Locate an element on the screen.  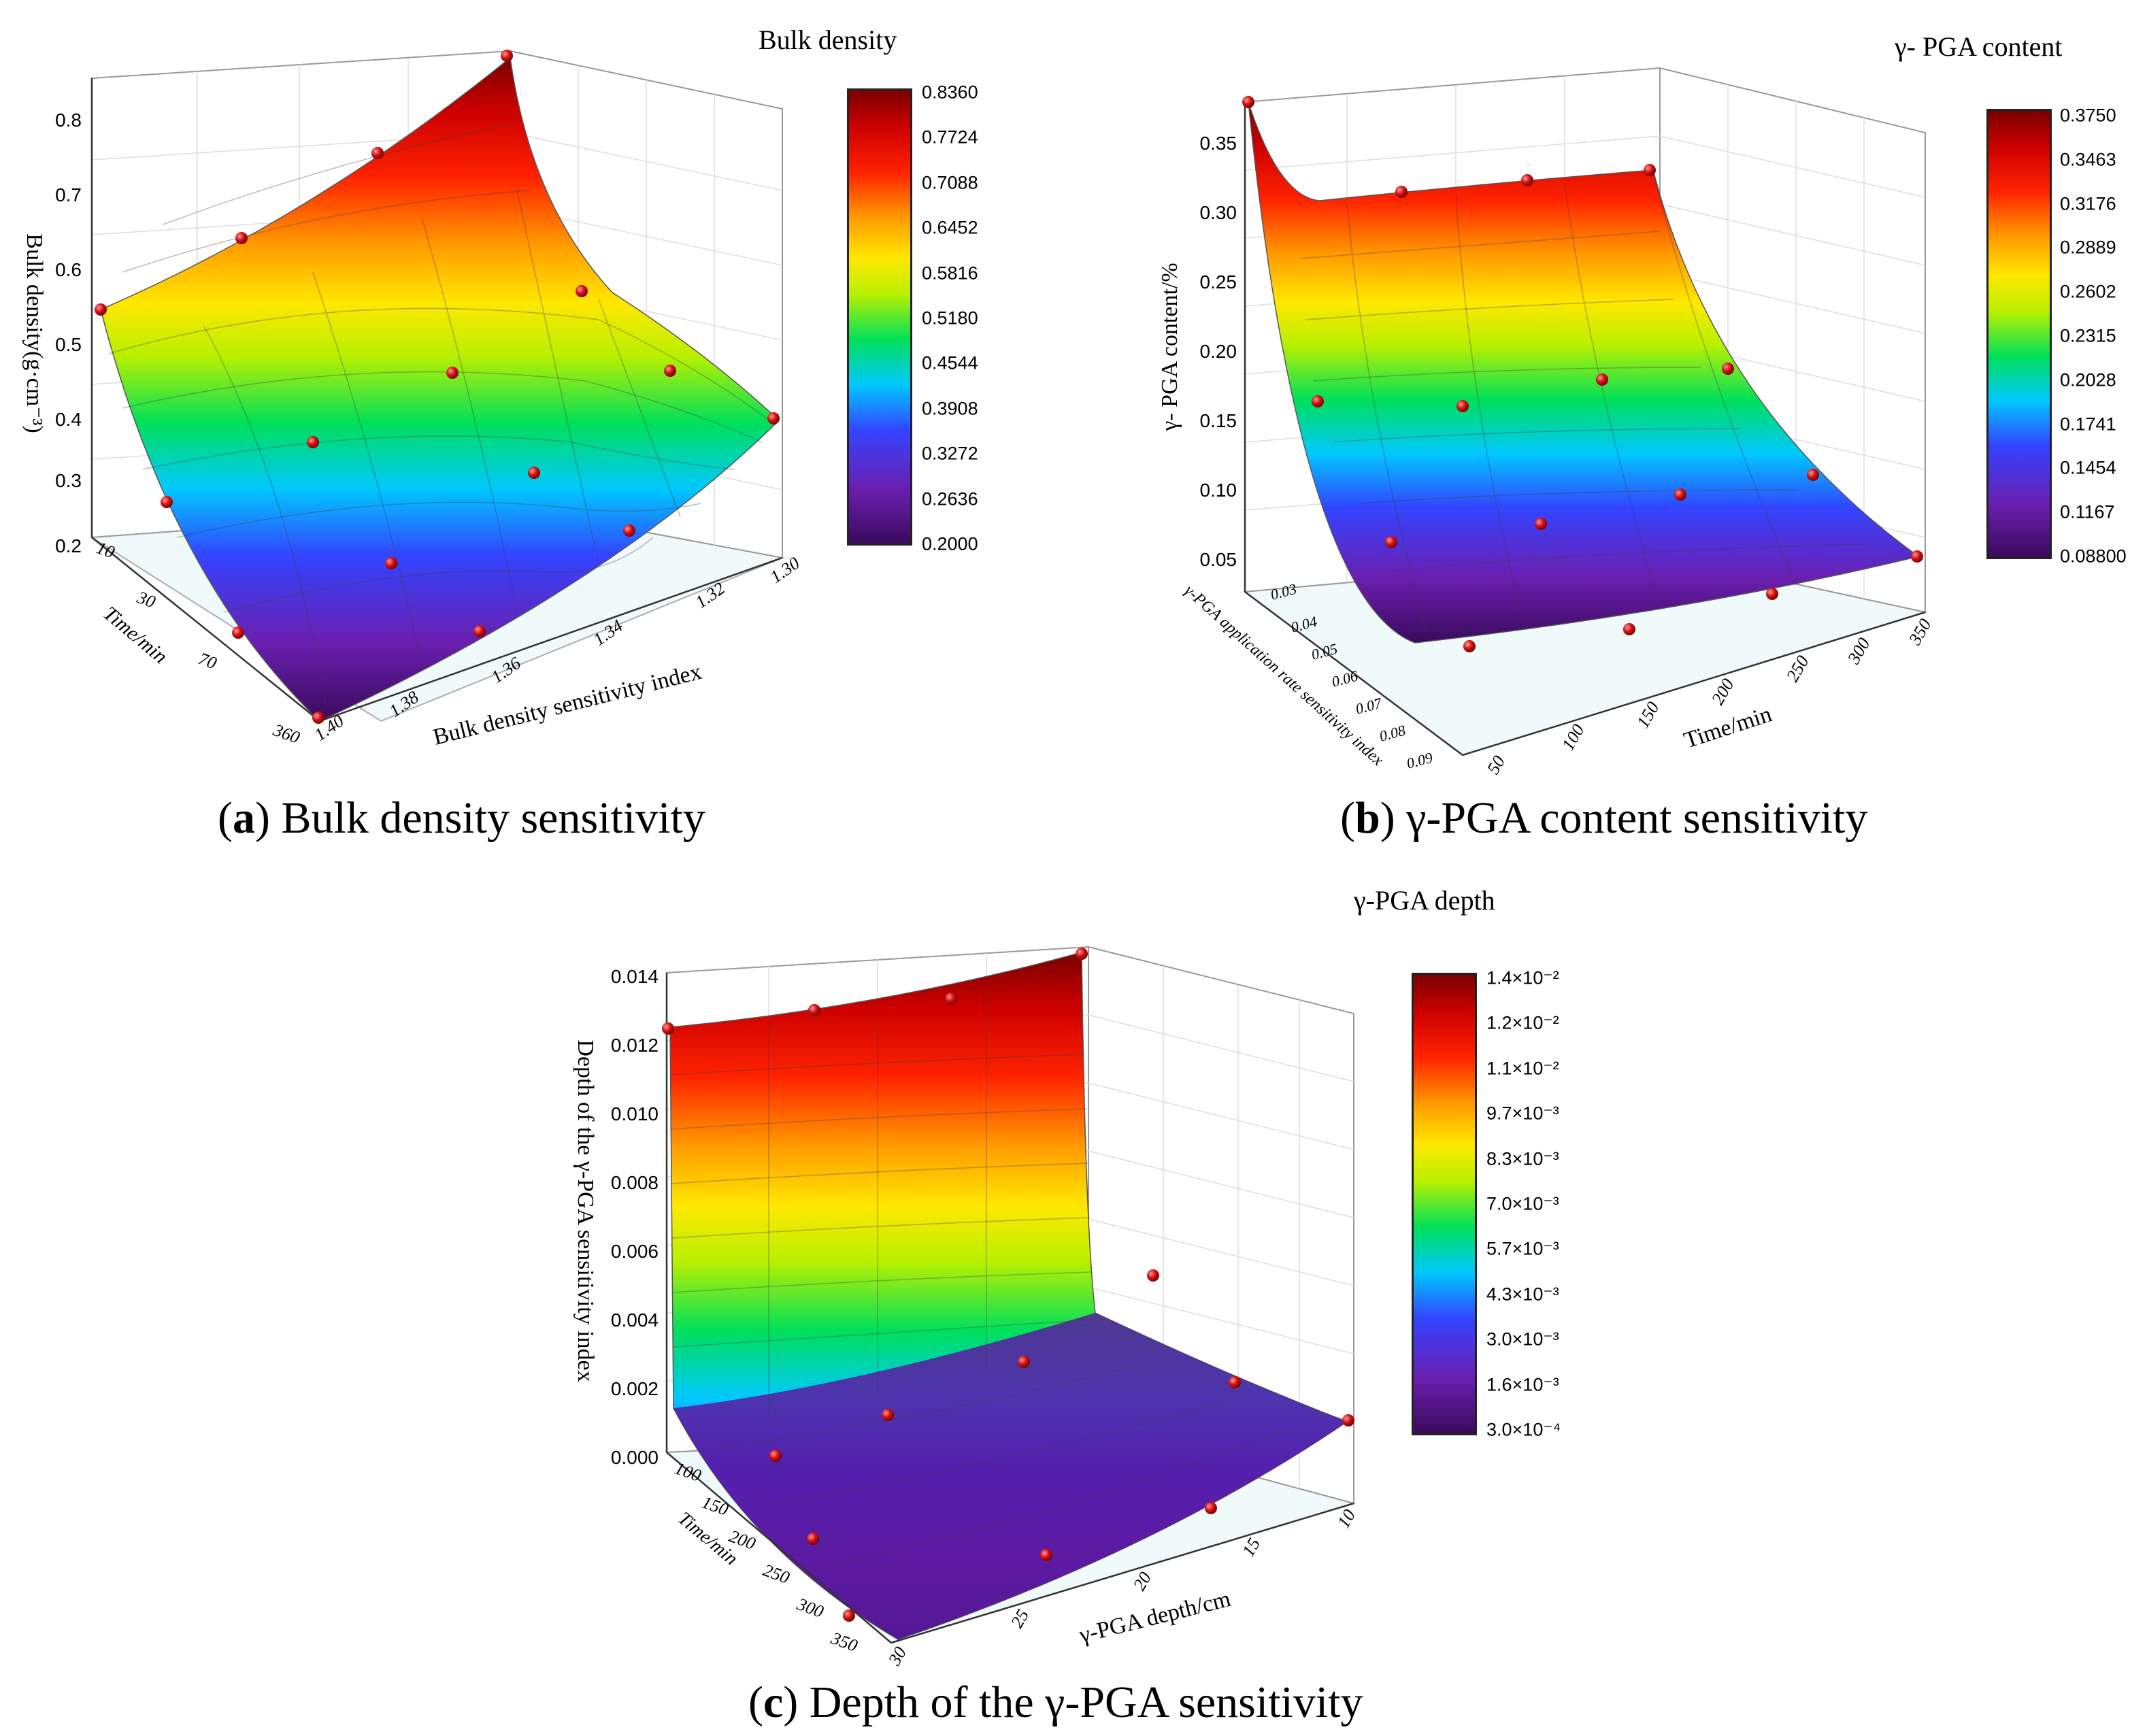
colorbar-tick: 0.08800 is located at coordinates (2093, 556).